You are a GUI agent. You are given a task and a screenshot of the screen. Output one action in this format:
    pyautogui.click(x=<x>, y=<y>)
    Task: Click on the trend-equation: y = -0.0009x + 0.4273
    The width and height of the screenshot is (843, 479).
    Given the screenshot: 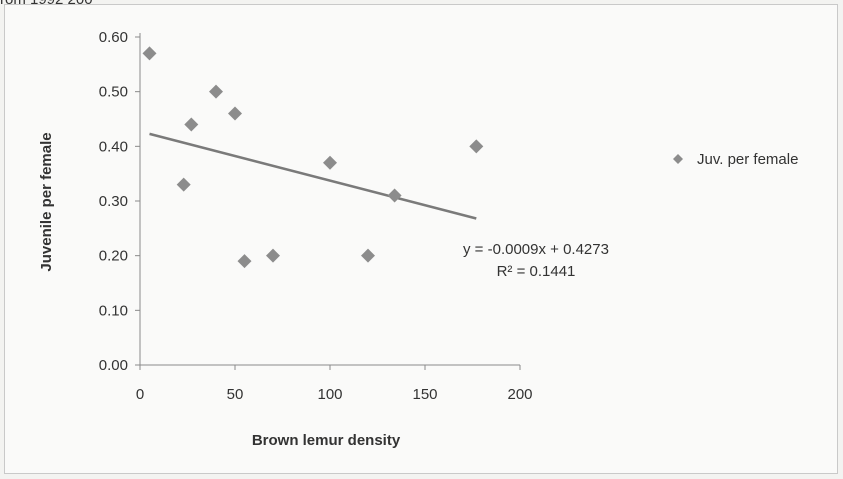 What is the action you would take?
    pyautogui.click(x=536, y=249)
    